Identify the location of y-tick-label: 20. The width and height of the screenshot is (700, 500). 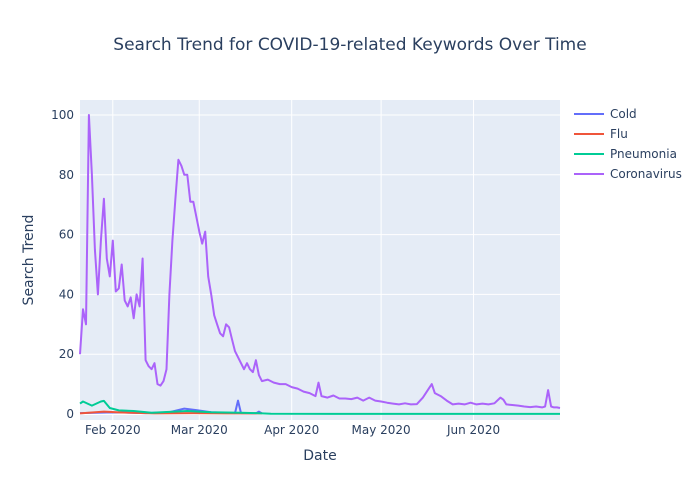
(66, 354).